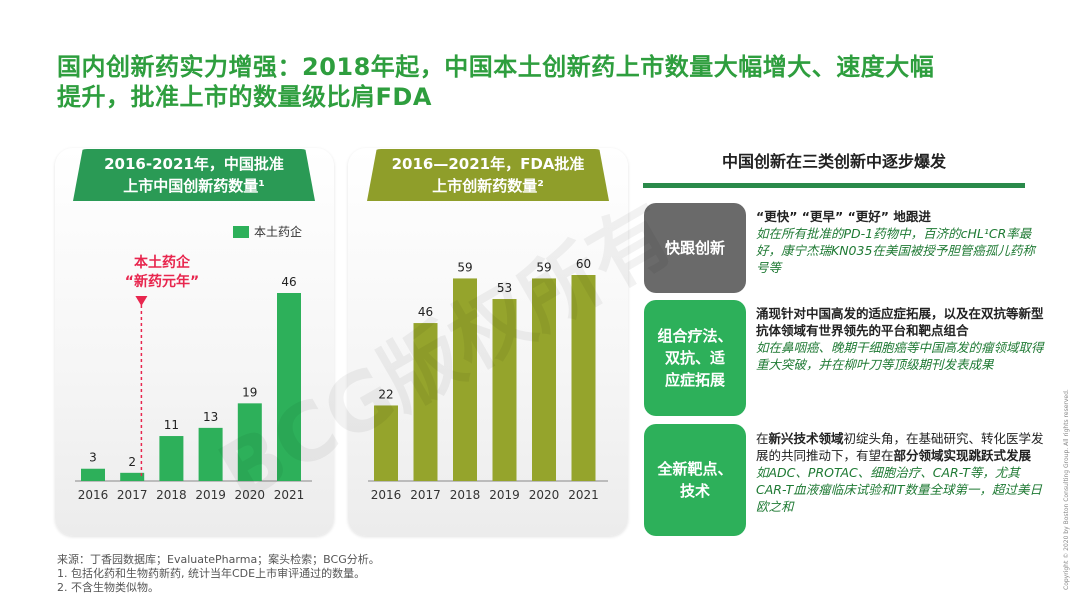 The image size is (1080, 607). What do you see at coordinates (694, 491) in the screenshot?
I see `category-new-target-label-2: 技术` at bounding box center [694, 491].